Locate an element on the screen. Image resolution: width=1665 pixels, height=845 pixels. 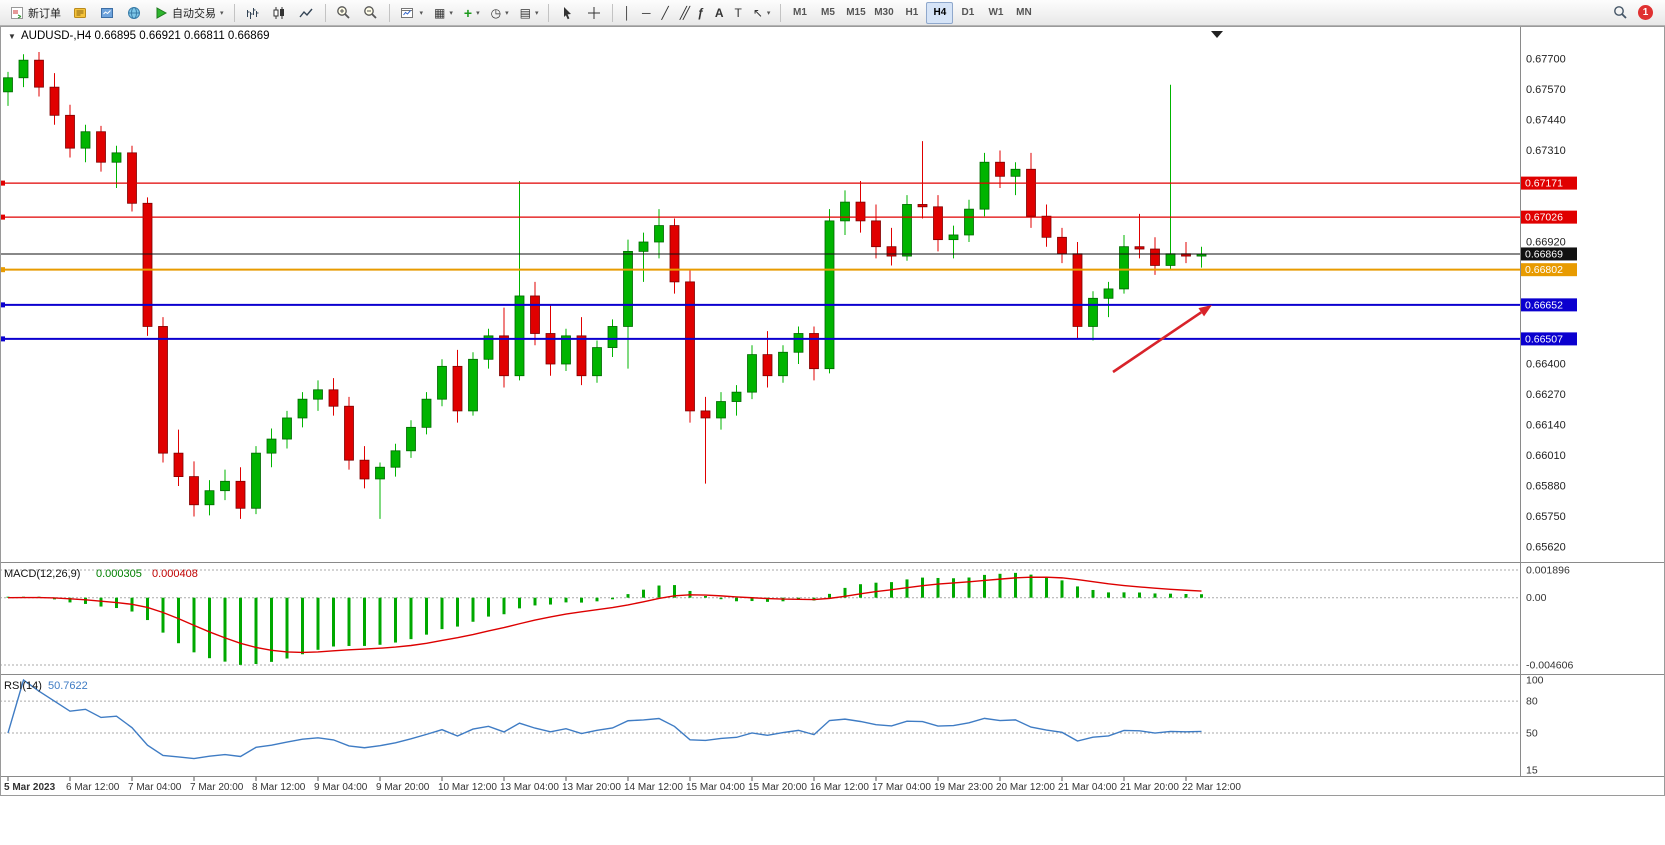
market-depth-button is located at coordinates (80, 13).